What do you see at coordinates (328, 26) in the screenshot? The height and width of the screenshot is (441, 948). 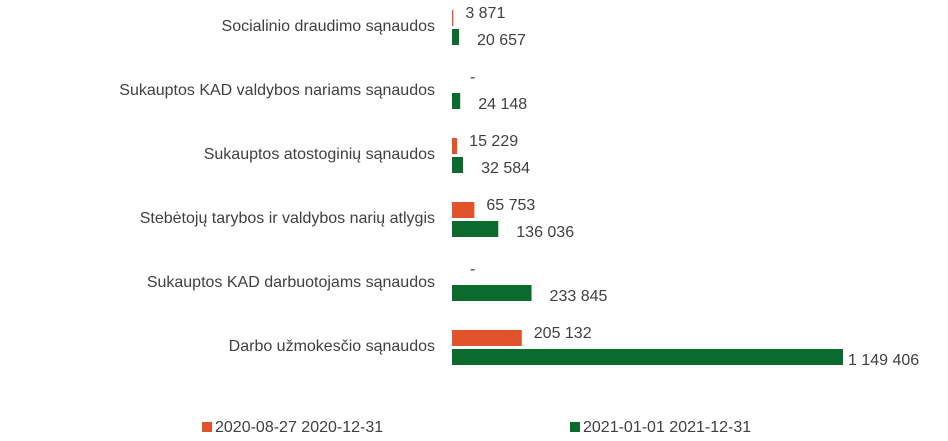 I see `category-label: Socialinio draudimo sąnaudos` at bounding box center [328, 26].